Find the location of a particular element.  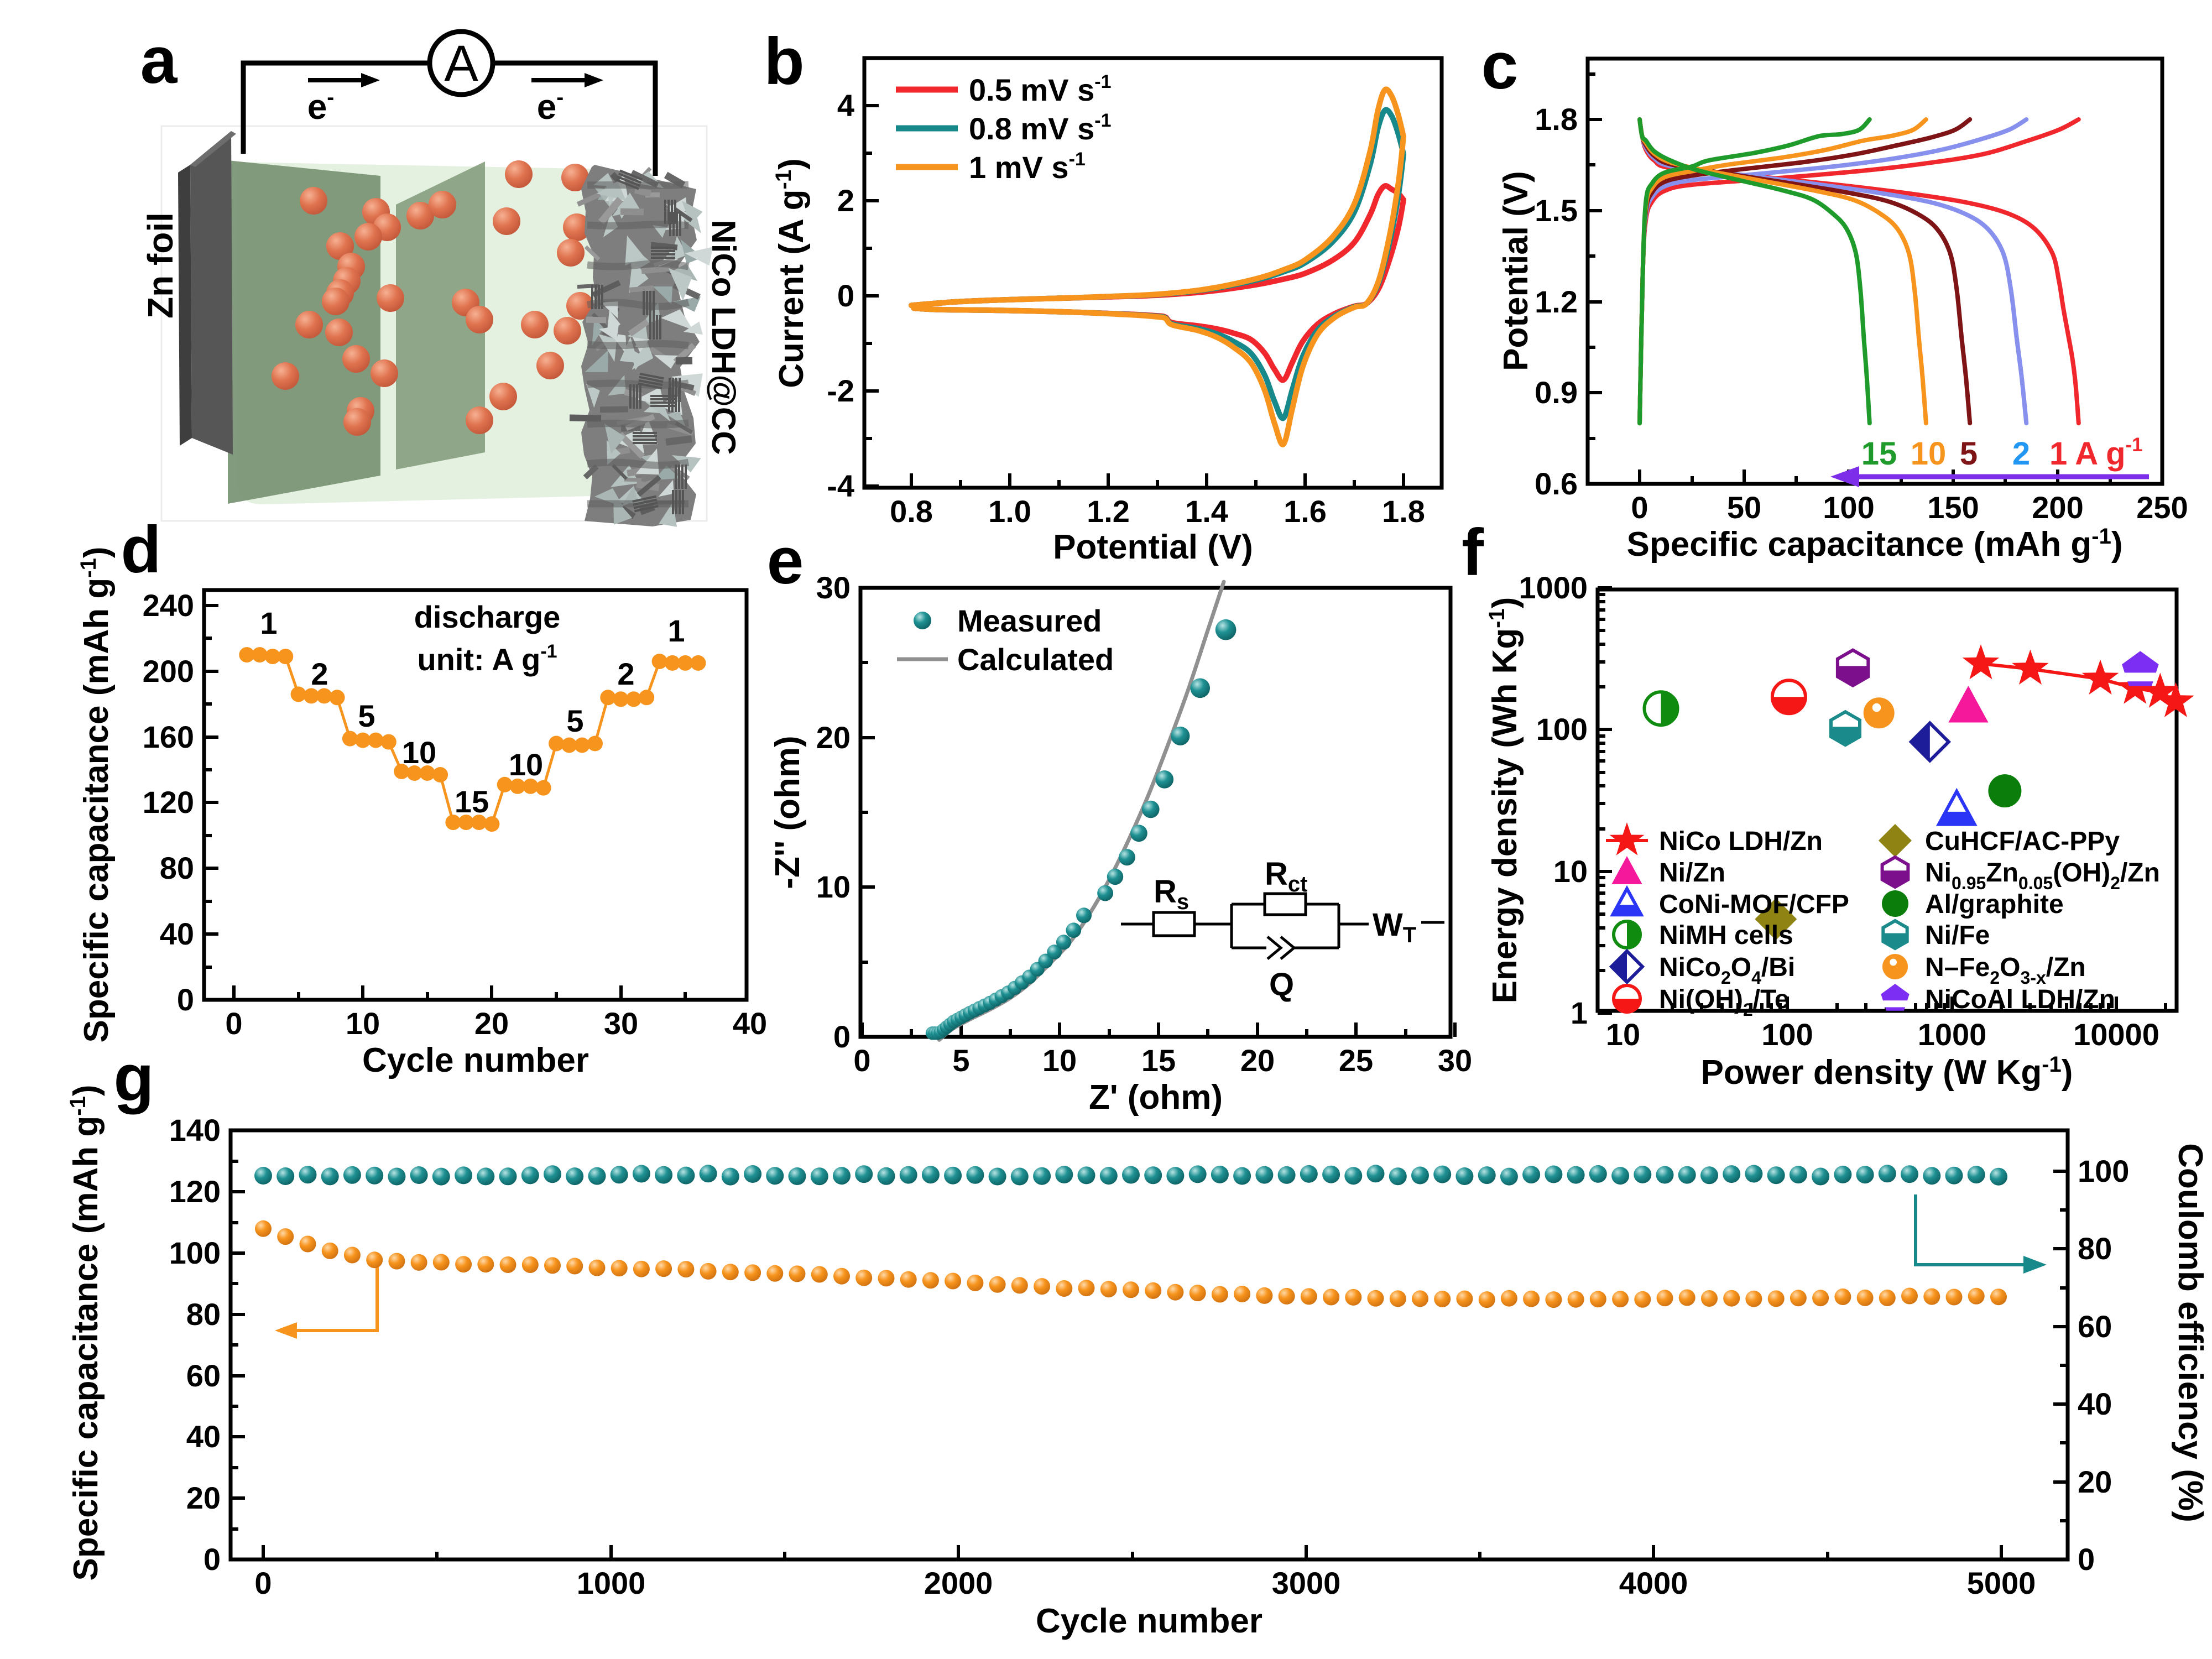

svg-text: 2000 is located at coordinates (959, 1583).